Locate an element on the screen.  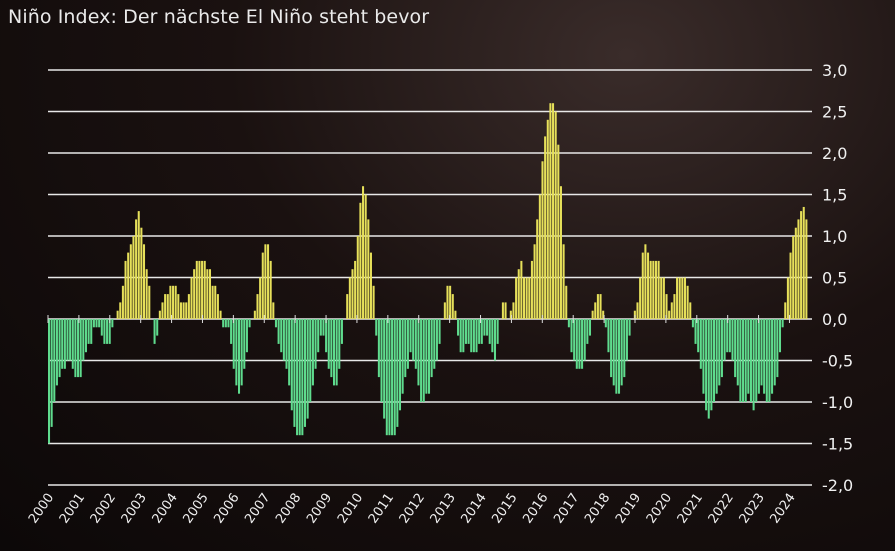
y-tick-label: 1,0 is located at coordinates (834, 236).